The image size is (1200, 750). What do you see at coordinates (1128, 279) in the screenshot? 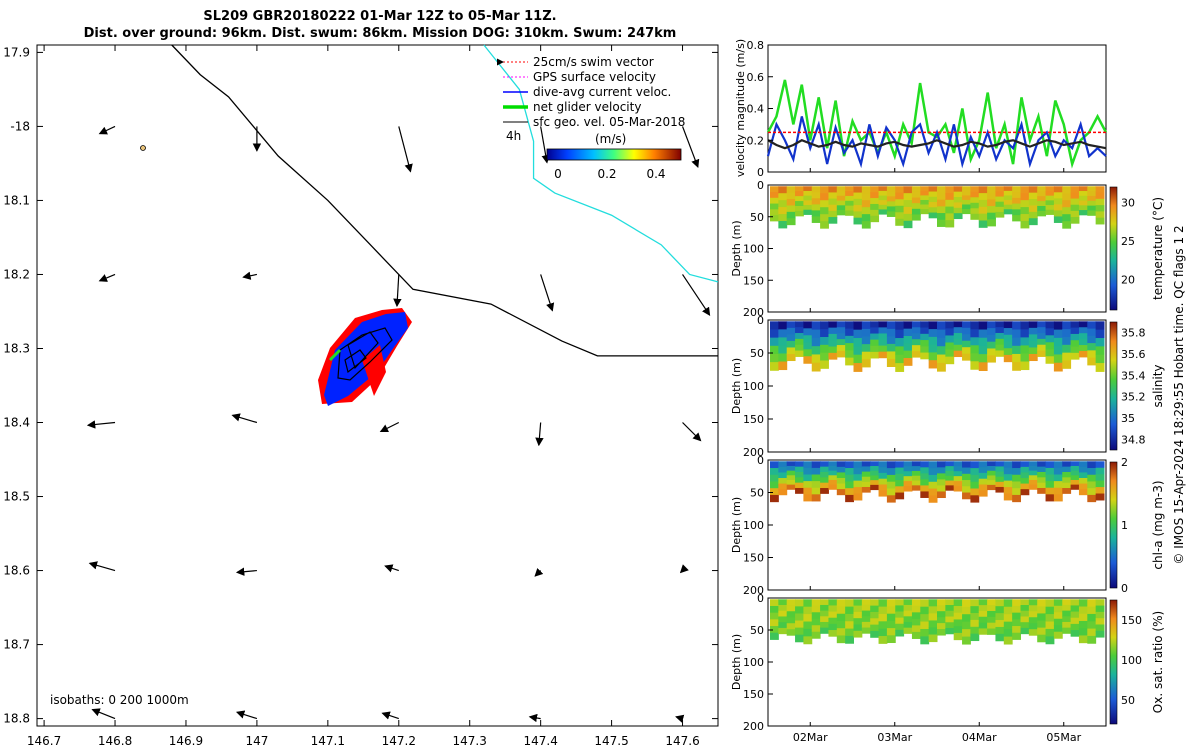
I see `temperature-section-colorbar-tick: 20` at bounding box center [1128, 279].